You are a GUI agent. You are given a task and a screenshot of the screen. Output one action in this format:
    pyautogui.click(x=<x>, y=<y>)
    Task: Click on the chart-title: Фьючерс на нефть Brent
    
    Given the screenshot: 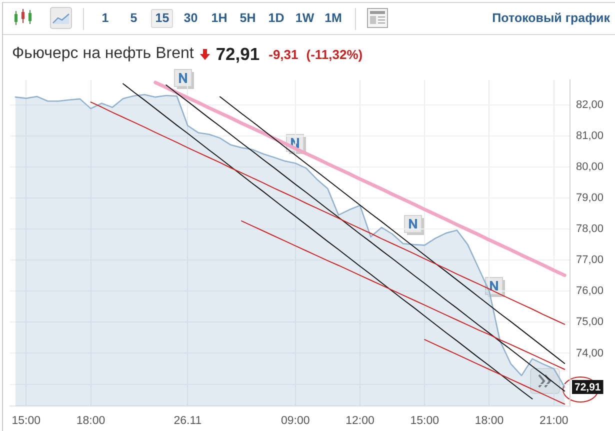 What is the action you would take?
    pyautogui.click(x=103, y=54)
    